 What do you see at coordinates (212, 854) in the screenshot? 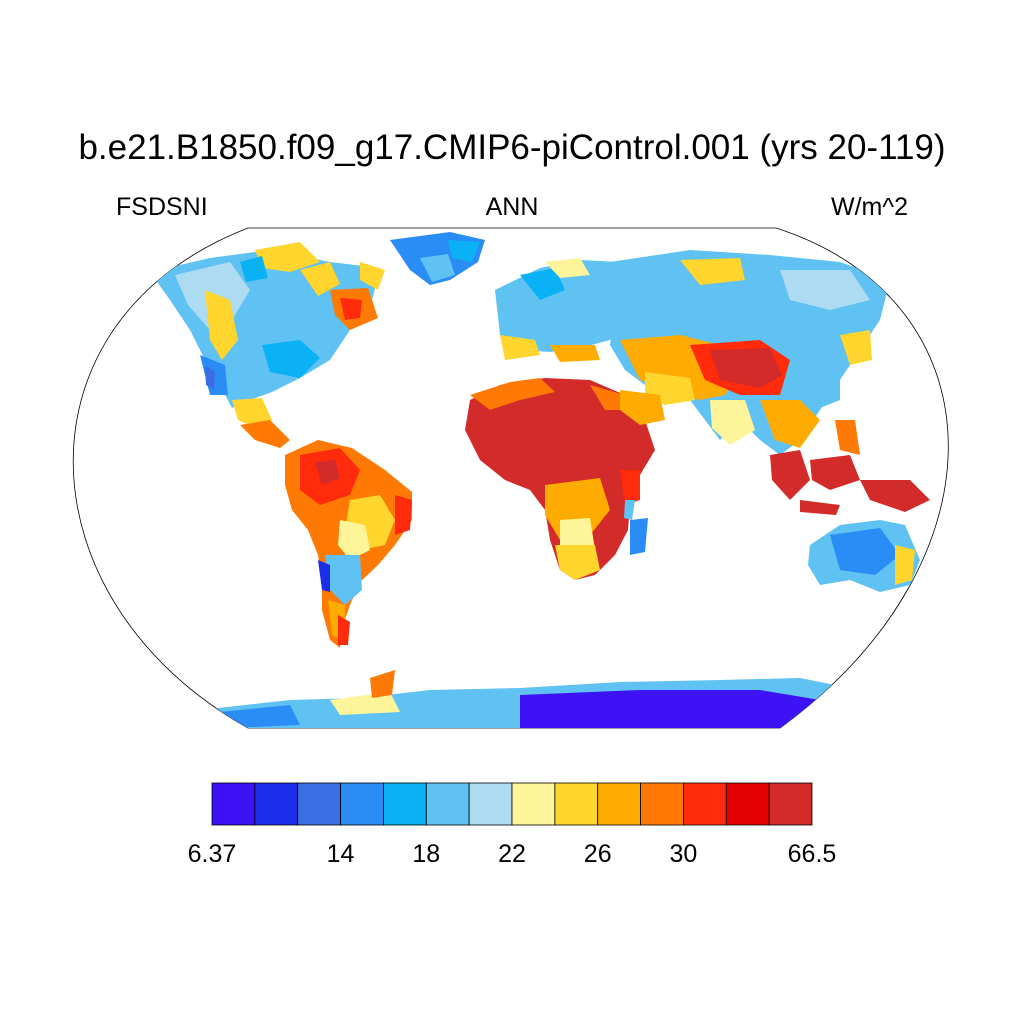
I see `colorbar-tick-label: 6.37` at bounding box center [212, 854].